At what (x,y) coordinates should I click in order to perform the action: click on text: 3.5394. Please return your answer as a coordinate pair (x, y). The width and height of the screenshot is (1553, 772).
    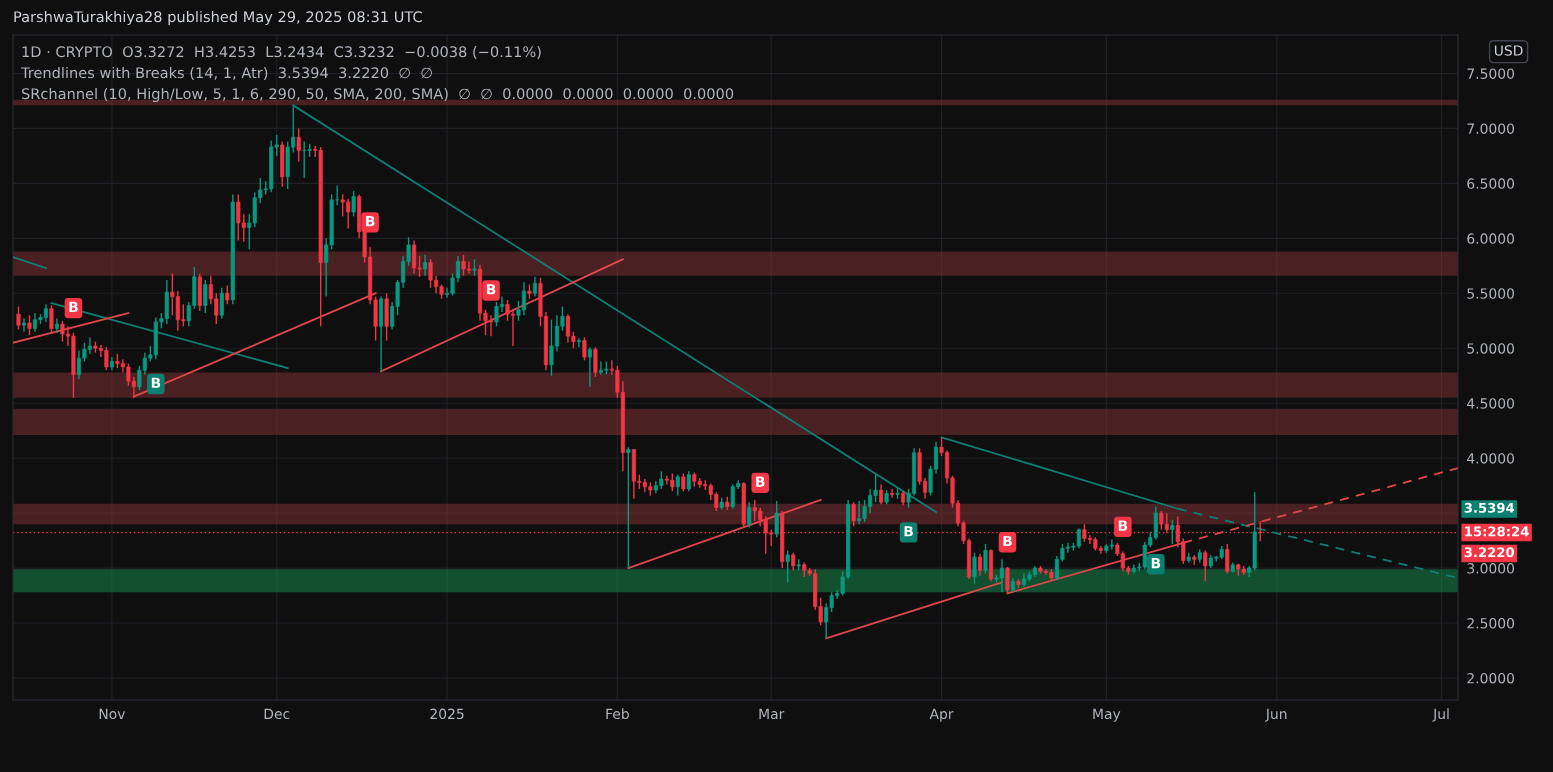
    Looking at the image, I should click on (1489, 507).